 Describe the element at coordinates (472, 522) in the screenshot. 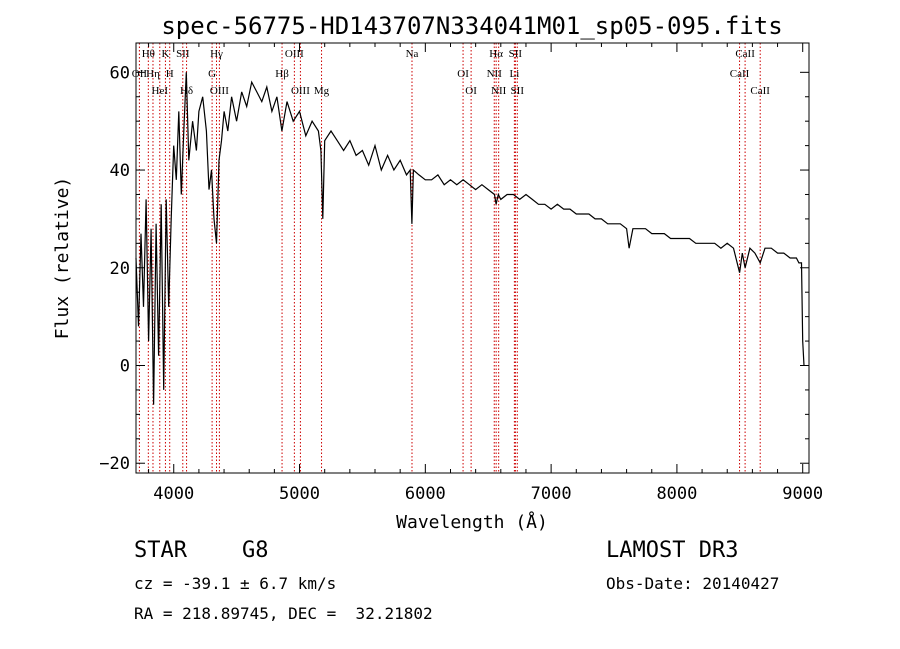

I see `x-axis-label: Wavelength (Å)` at that location.